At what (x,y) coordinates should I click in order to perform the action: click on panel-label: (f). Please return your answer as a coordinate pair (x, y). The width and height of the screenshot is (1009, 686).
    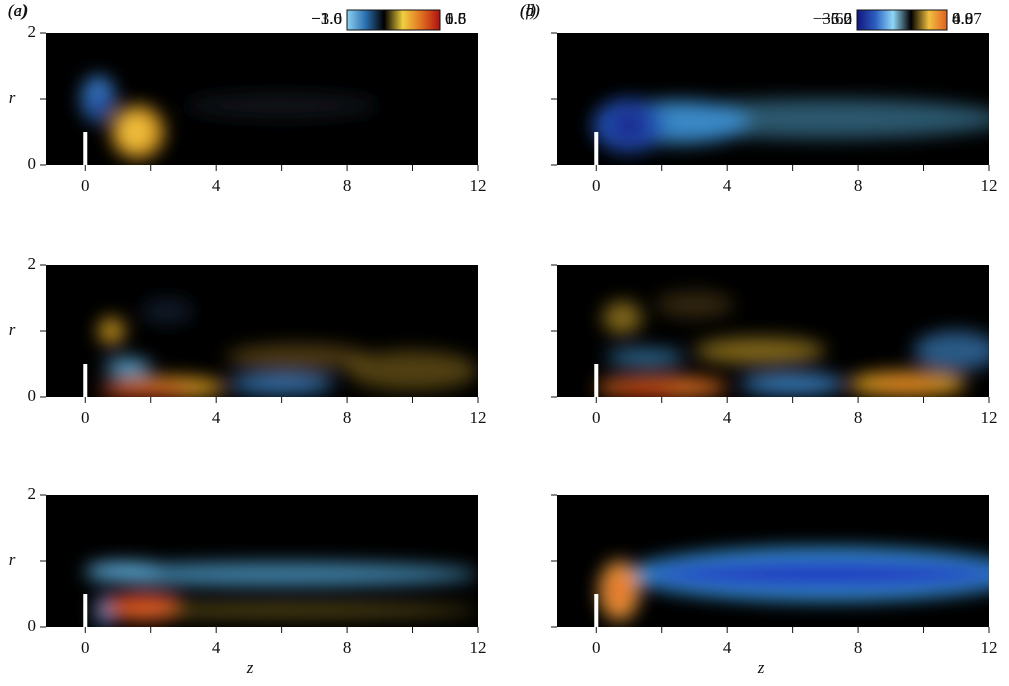
    Looking at the image, I should click on (528, 10).